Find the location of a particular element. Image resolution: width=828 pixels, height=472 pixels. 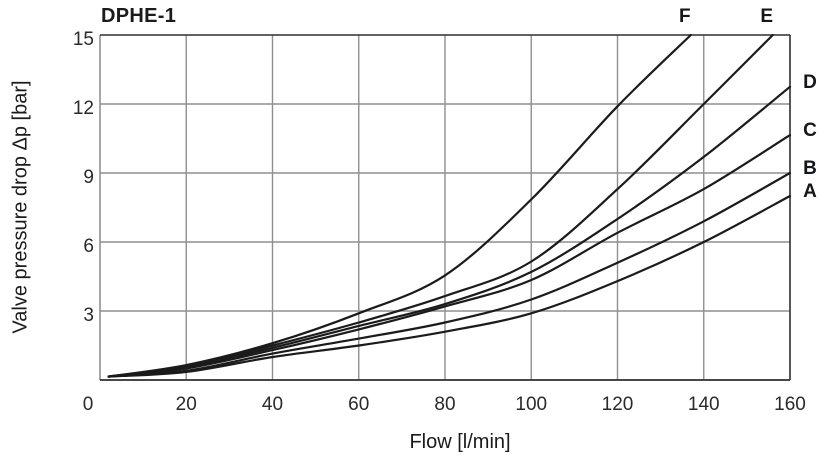

y-tick-6: 6 is located at coordinates (88, 246).